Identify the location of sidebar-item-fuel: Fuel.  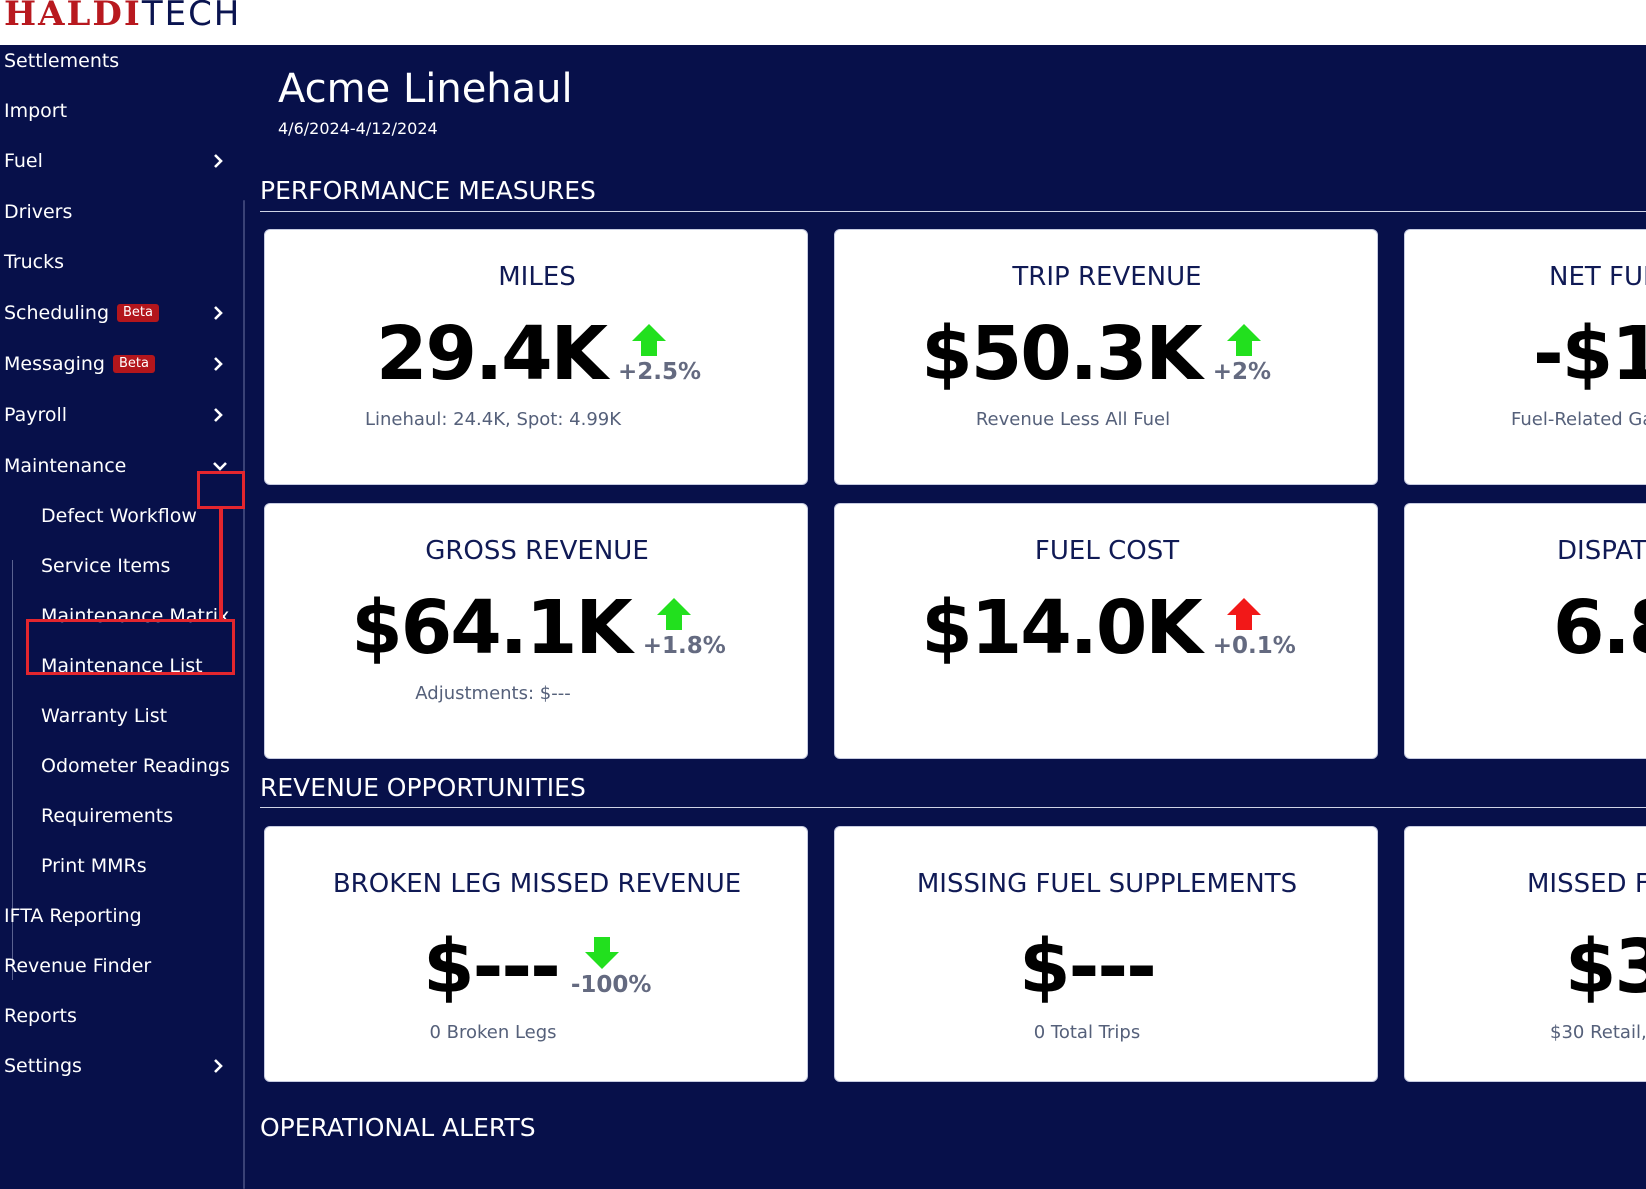
(23, 161).